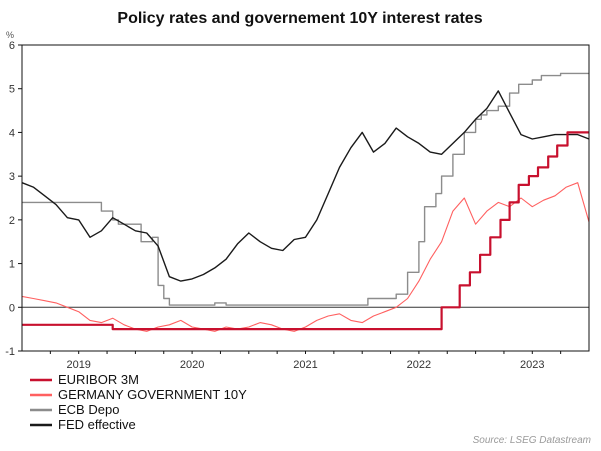 The height and width of the screenshot is (451, 601). Describe the element at coordinates (98, 379) in the screenshot. I see `legend-label-euribor-3m: EURIBOR 3M` at that location.